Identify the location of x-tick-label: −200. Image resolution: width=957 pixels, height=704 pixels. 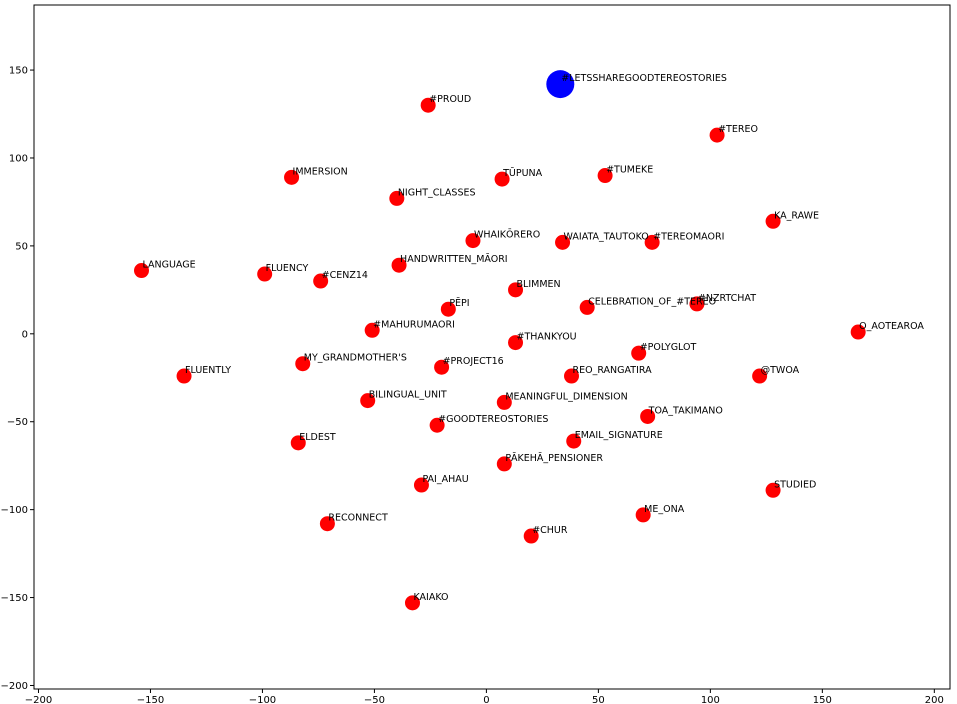
(38, 699).